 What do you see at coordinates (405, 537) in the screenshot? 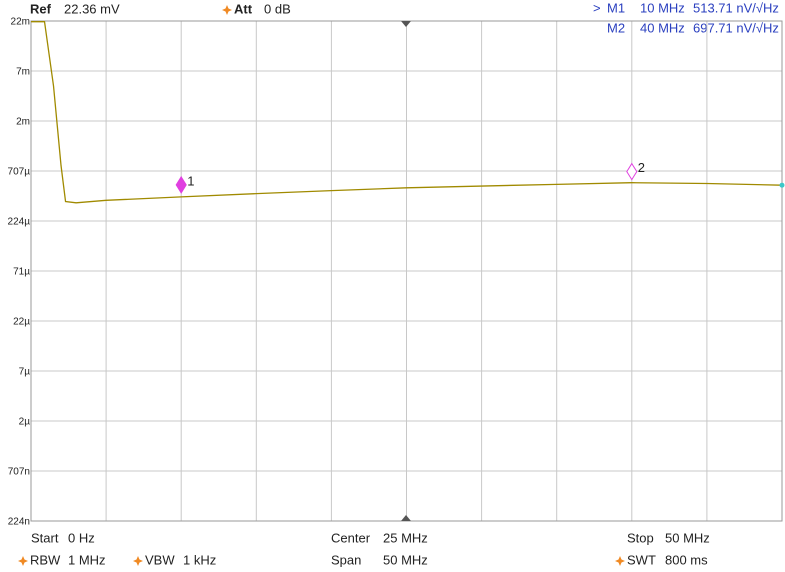
I see `center-value: 25 MHz` at bounding box center [405, 537].